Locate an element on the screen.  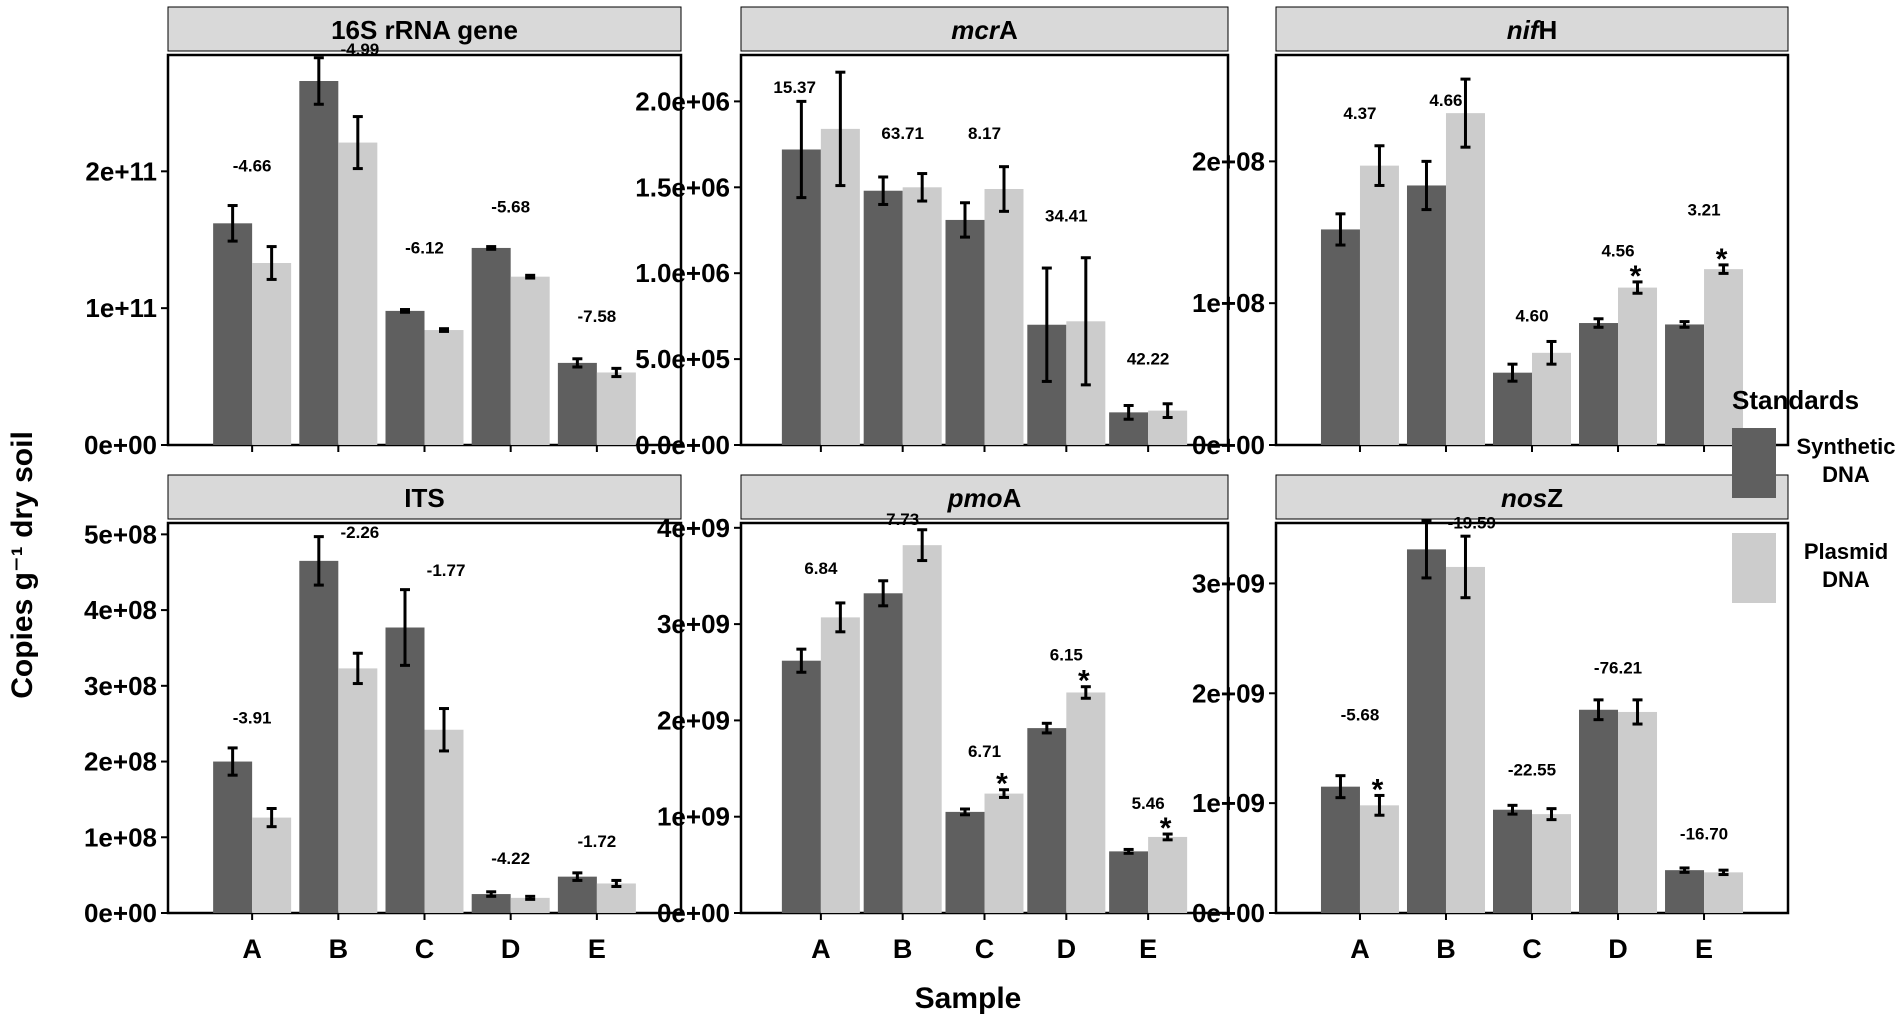
value-label: 7.73 is located at coordinates (902, 519).